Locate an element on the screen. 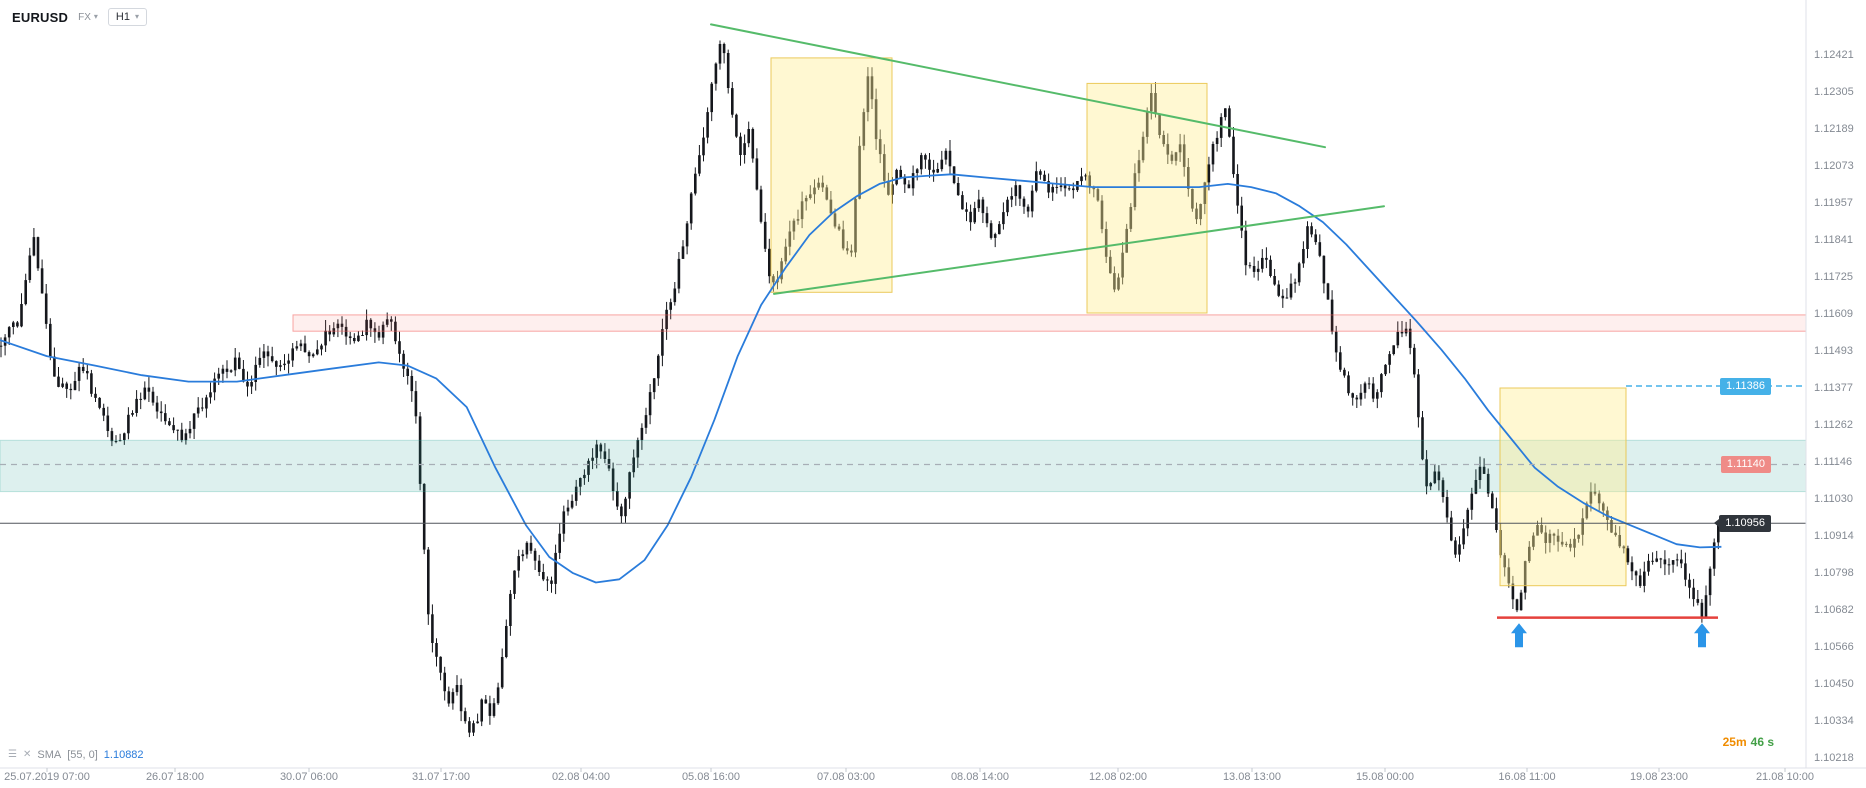  symbol-label: EURUSD is located at coordinates (40, 17).